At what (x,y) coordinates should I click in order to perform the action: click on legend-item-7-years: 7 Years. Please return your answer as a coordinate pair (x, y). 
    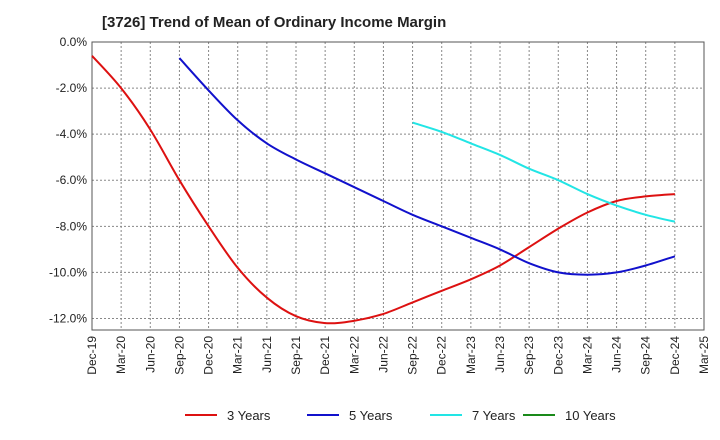
    Looking at the image, I should click on (472, 415).